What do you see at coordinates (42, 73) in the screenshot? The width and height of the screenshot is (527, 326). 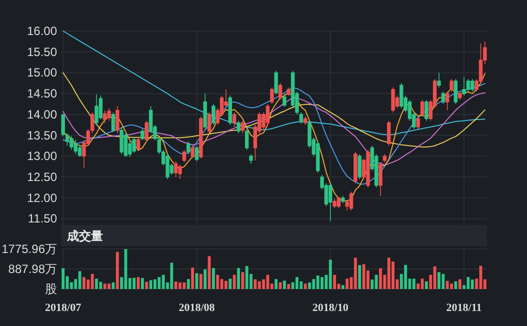 I see `y-tick-label: 15.00` at bounding box center [42, 73].